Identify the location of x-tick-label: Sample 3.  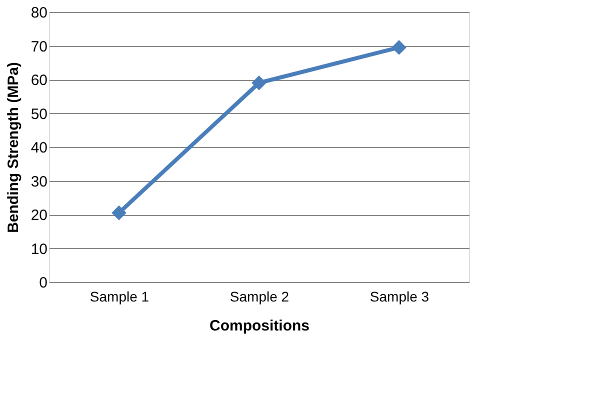
(400, 296).